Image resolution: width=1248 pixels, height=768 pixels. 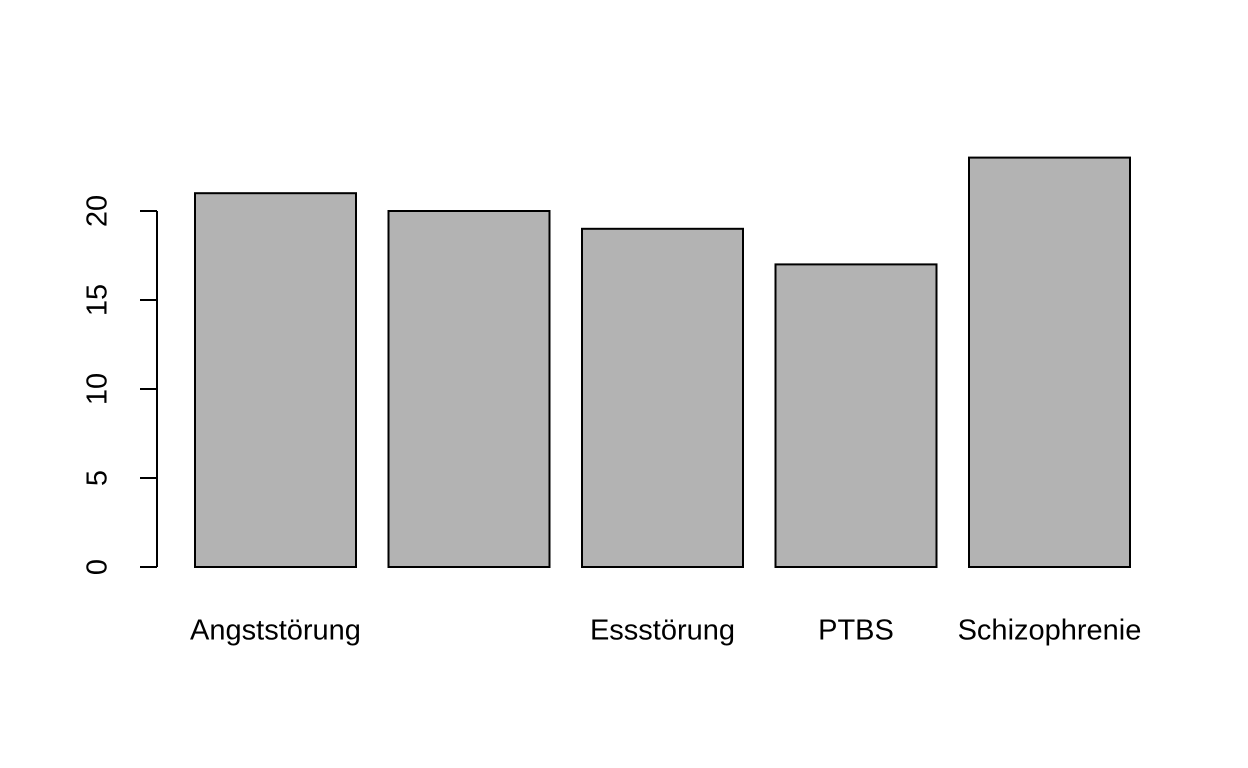 What do you see at coordinates (98, 567) in the screenshot?
I see `y-tick-label-0: 0` at bounding box center [98, 567].